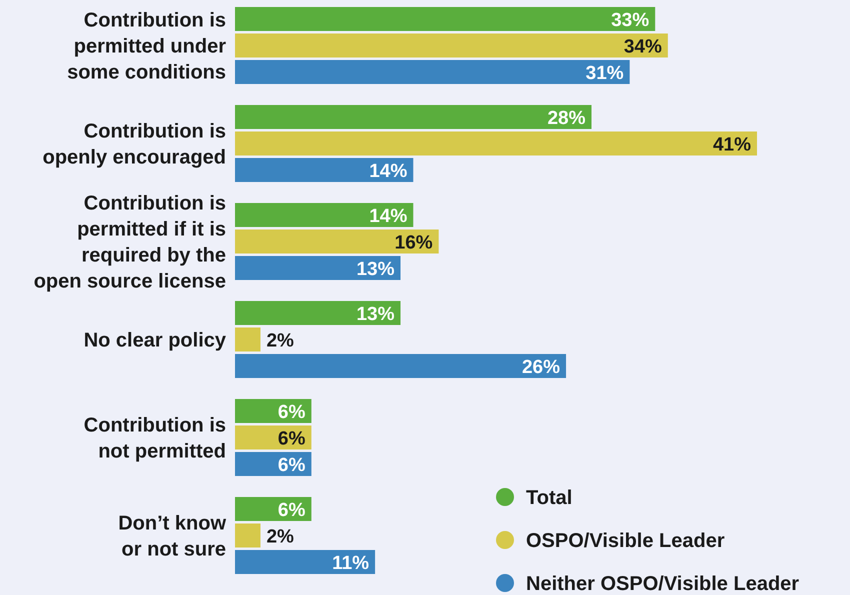  I want to click on data-label: 41%, so click(732, 145).